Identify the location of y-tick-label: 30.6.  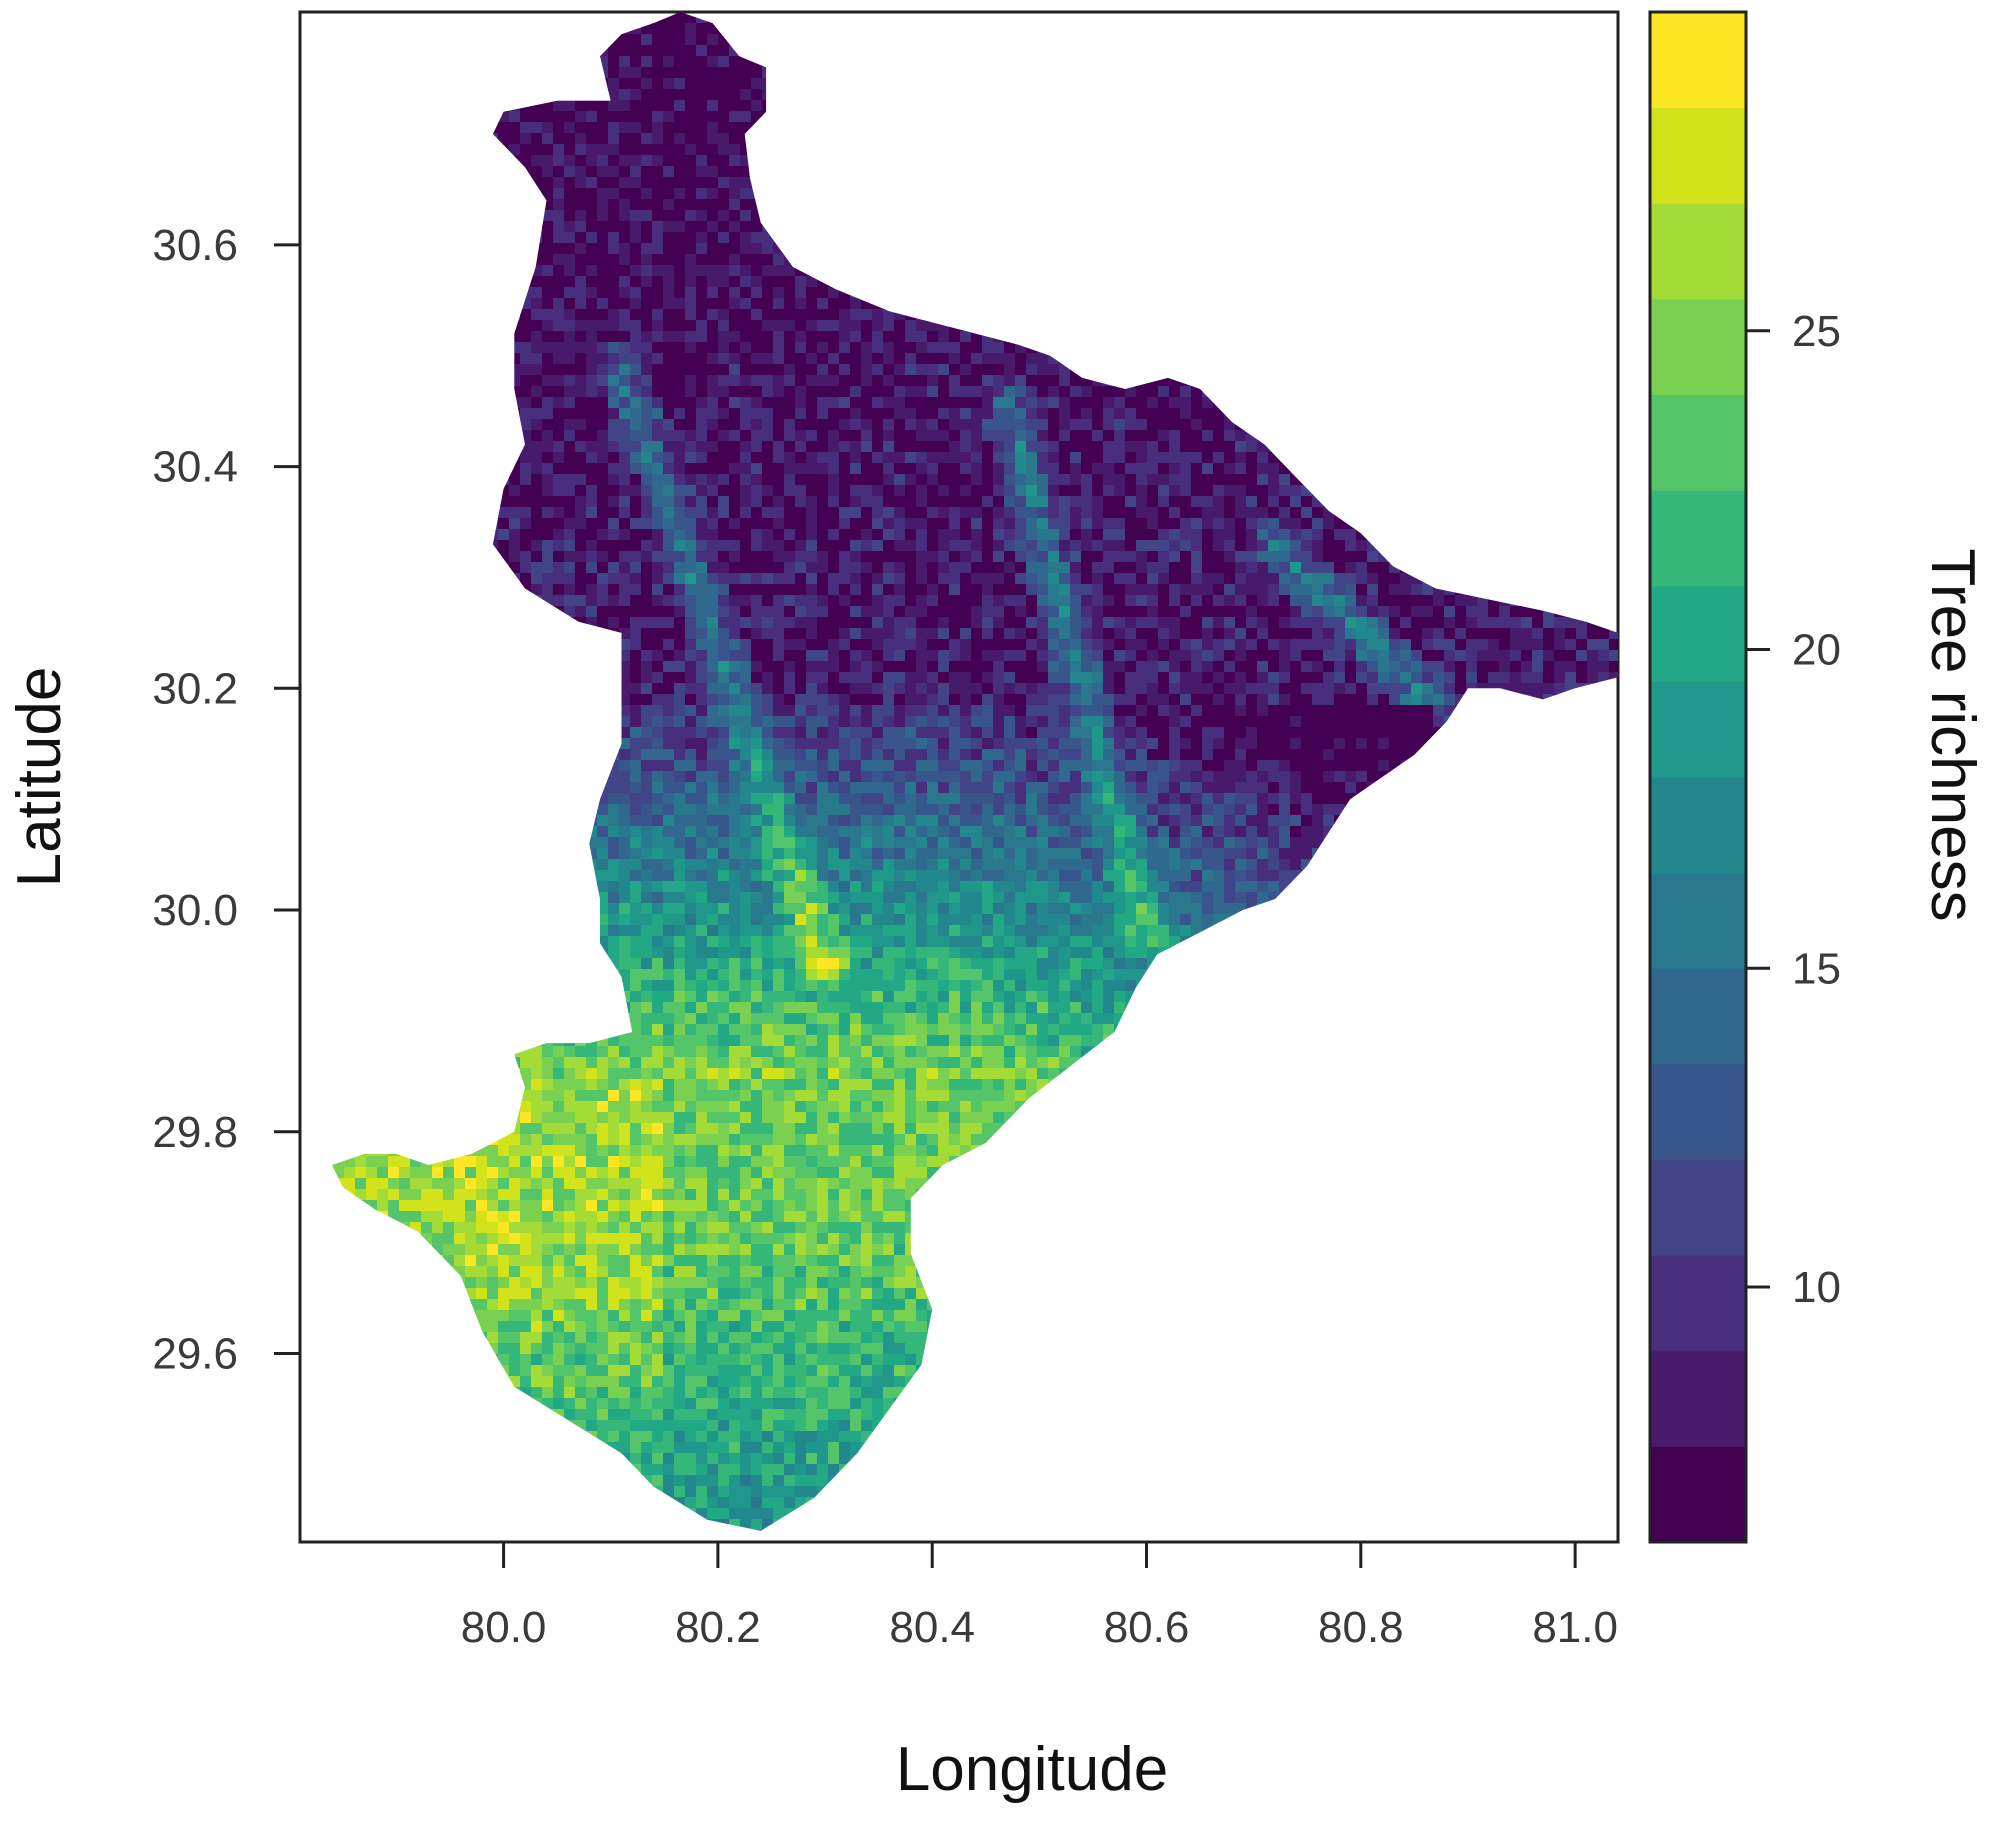
(195, 245).